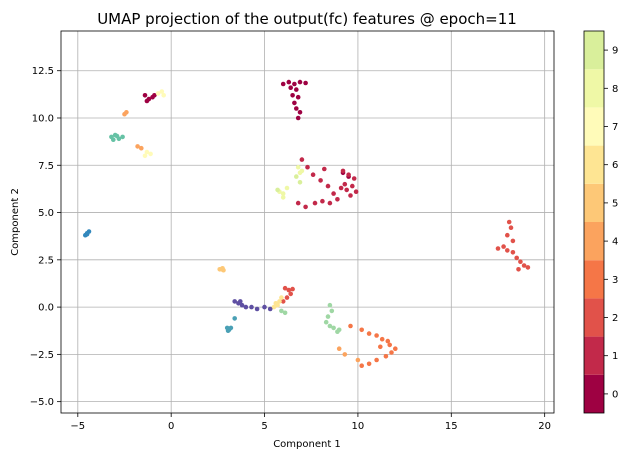  I want to click on y-tick-label: −2.5, so click(42, 355).